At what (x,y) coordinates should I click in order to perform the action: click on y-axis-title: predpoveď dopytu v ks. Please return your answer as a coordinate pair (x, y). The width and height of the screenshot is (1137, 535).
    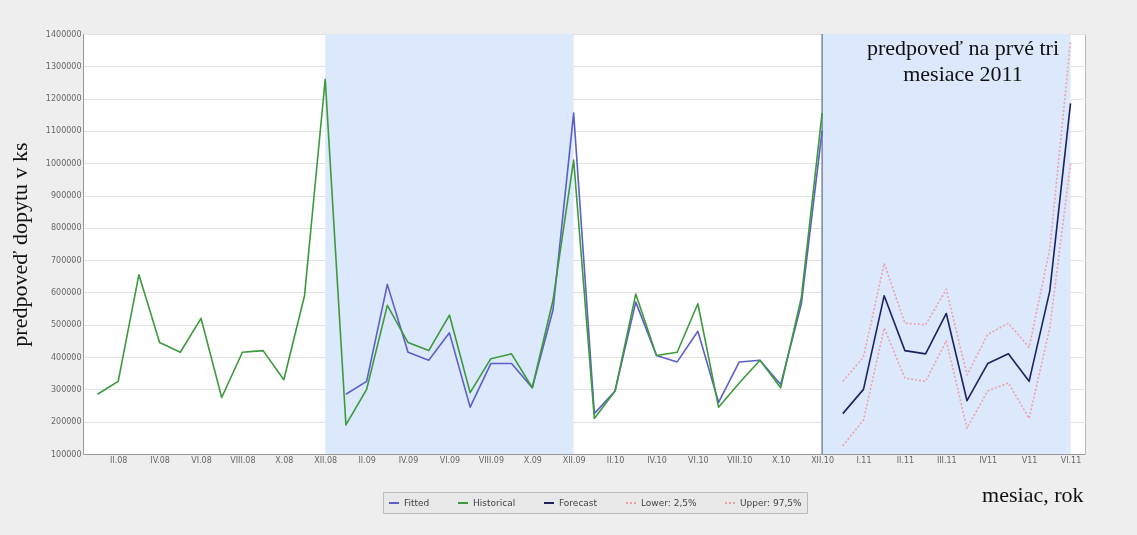
    Looking at the image, I should click on (19, 244).